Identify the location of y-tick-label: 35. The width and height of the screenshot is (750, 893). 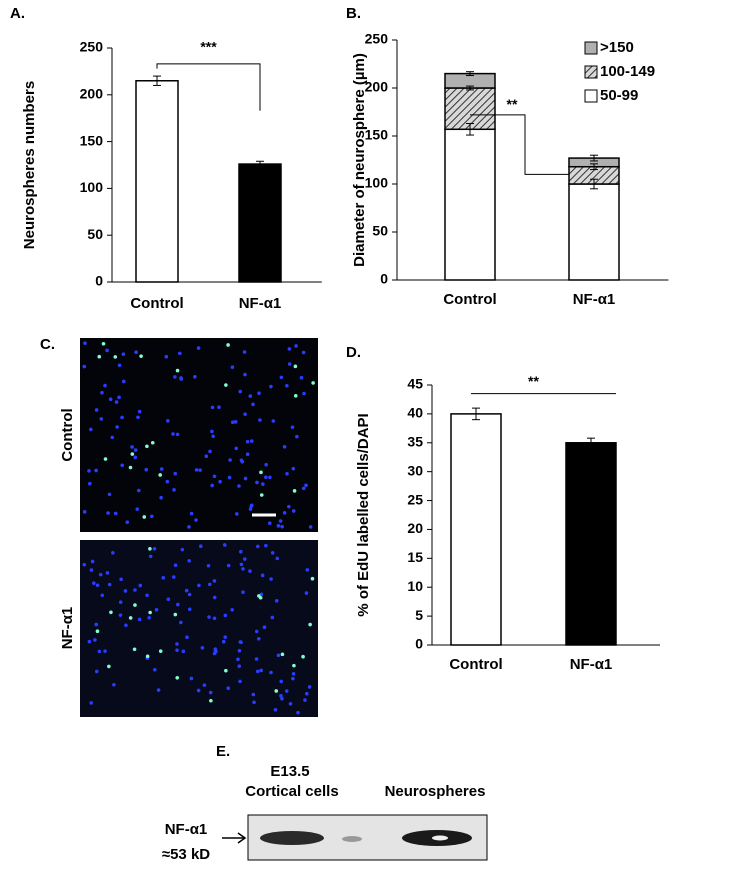
(415, 441).